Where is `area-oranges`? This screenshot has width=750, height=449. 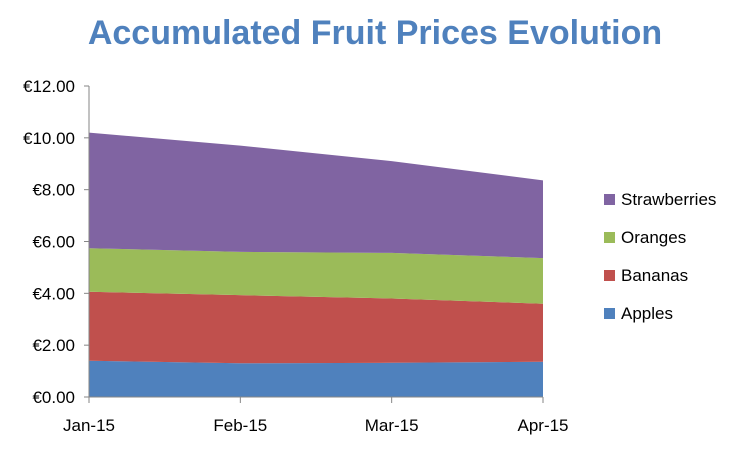
area-oranges is located at coordinates (316, 276).